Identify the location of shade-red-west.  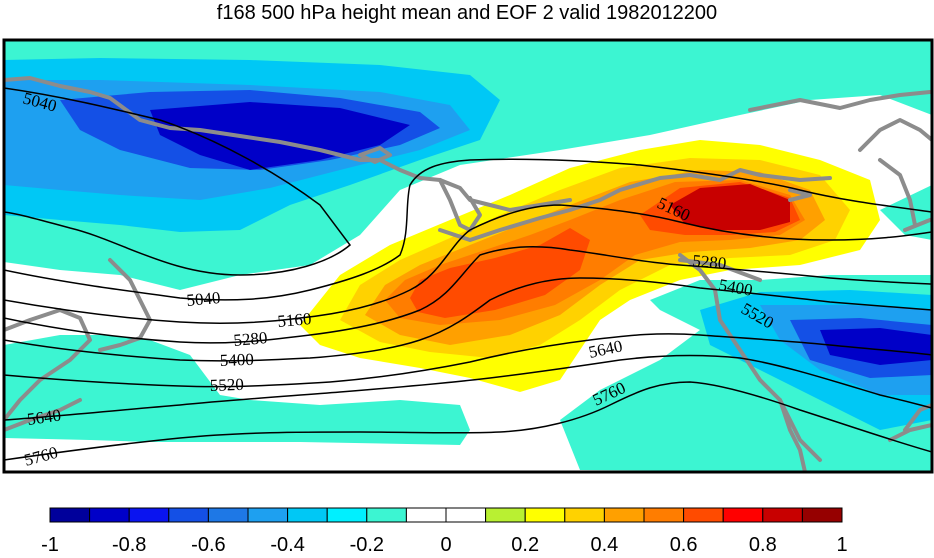
(500, 273).